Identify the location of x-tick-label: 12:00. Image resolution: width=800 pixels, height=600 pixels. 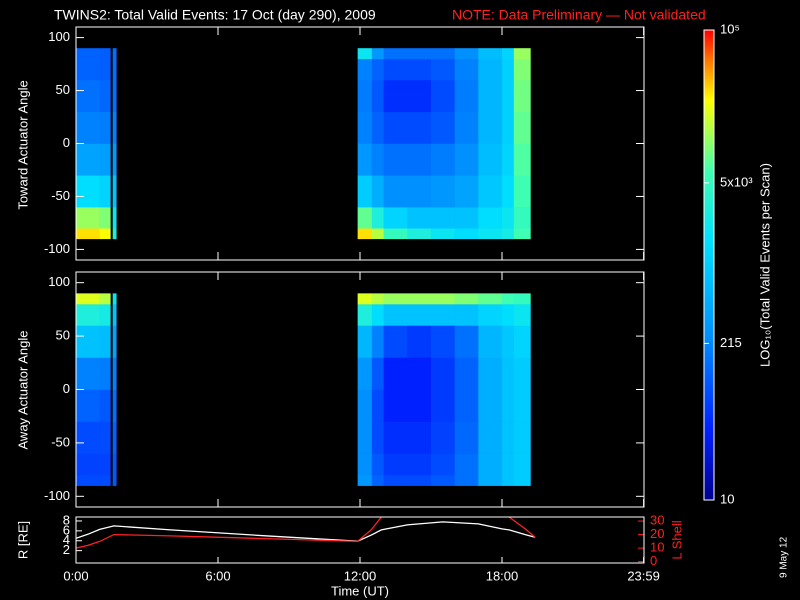
(360, 575).